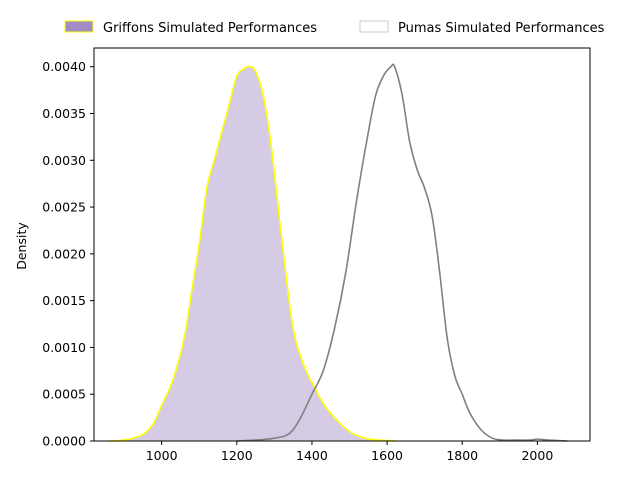 The image size is (640, 480). I want to click on y-tick-label: 0.0040, so click(64, 66).